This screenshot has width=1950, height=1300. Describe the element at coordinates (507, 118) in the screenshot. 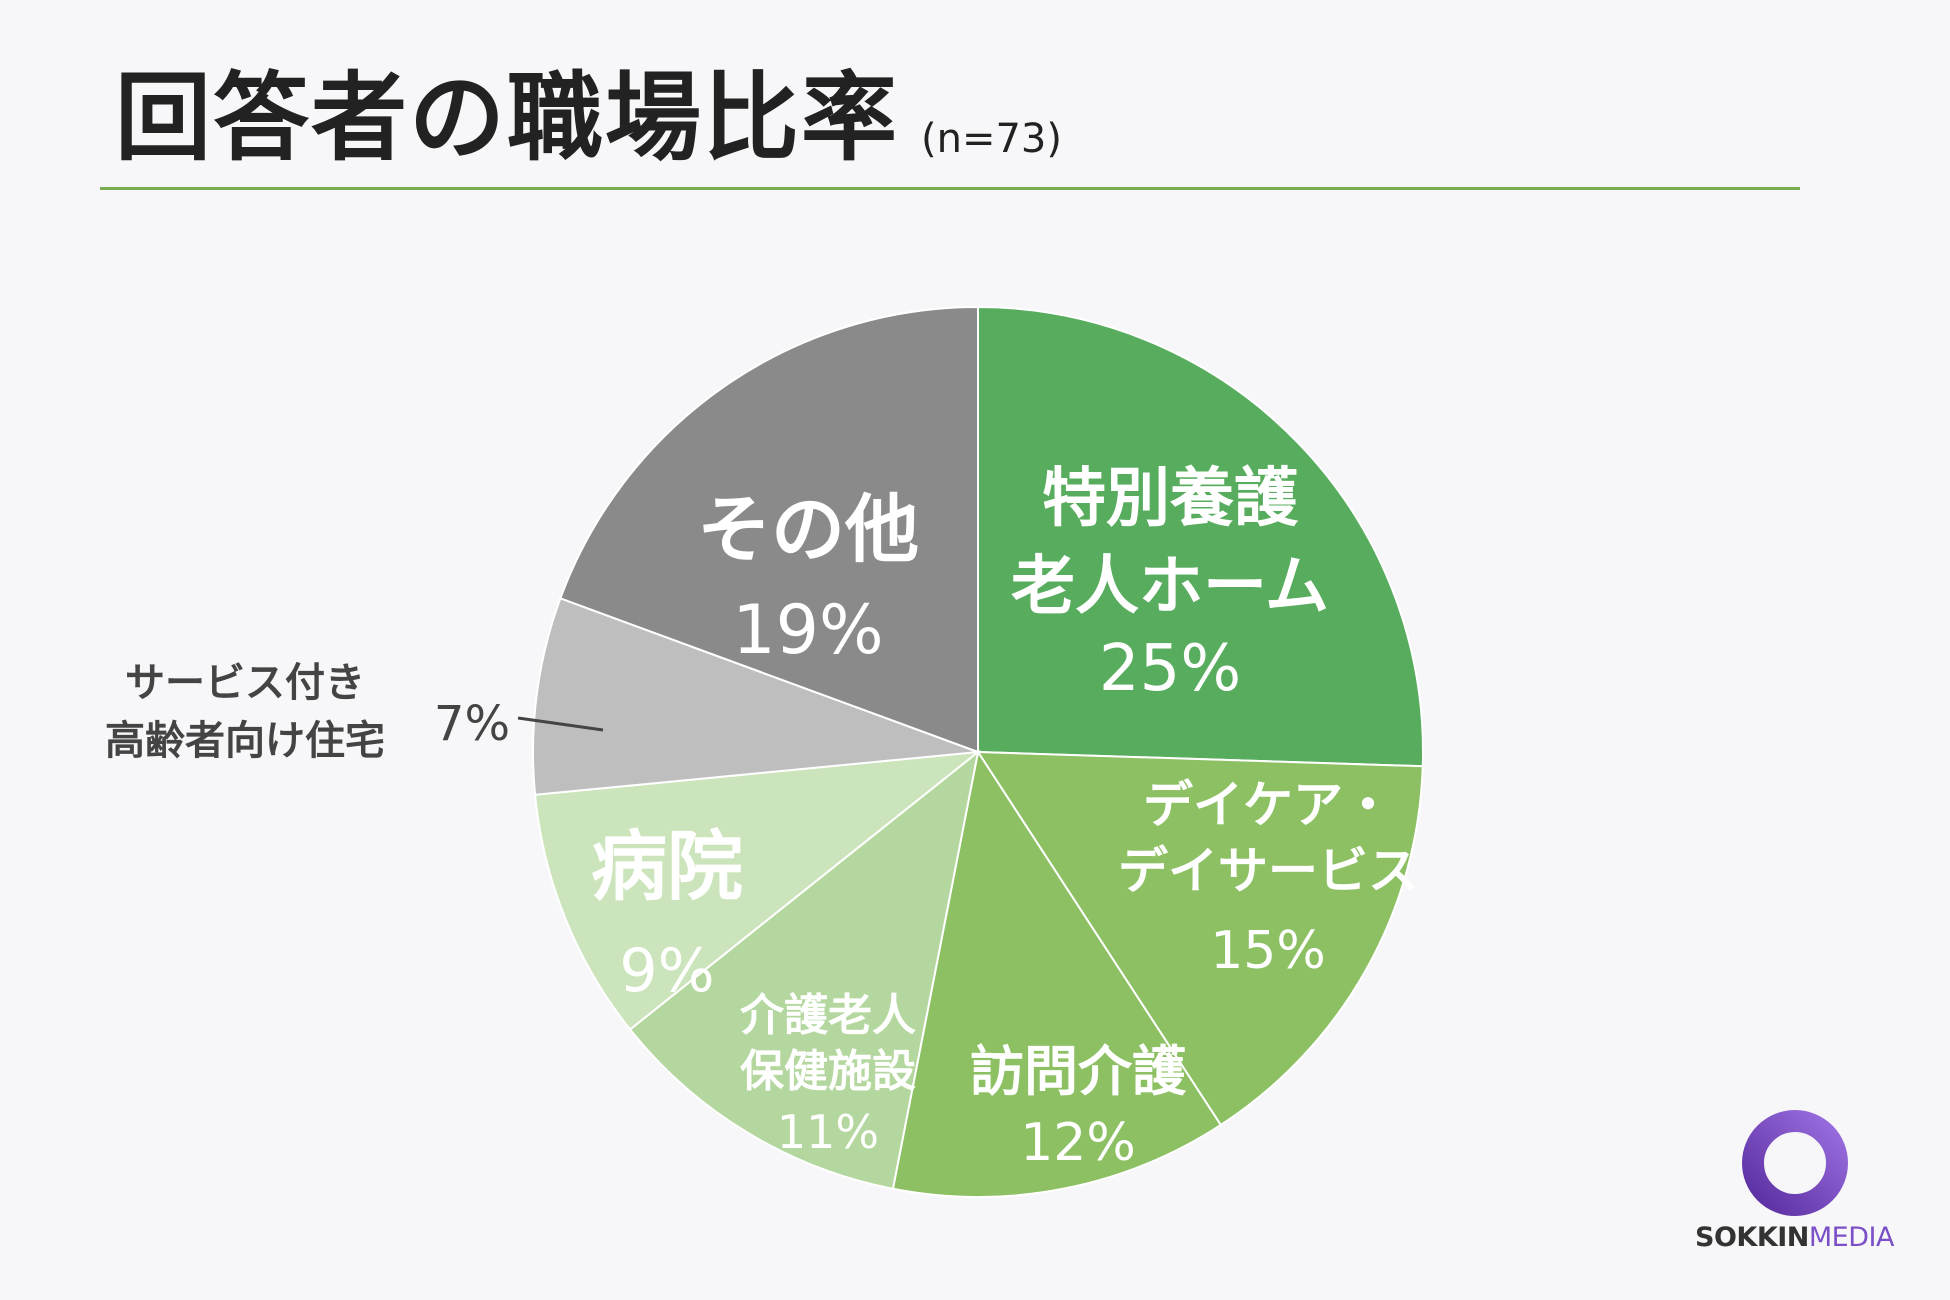

I see `chart-title: 回答者の職場比率` at that location.